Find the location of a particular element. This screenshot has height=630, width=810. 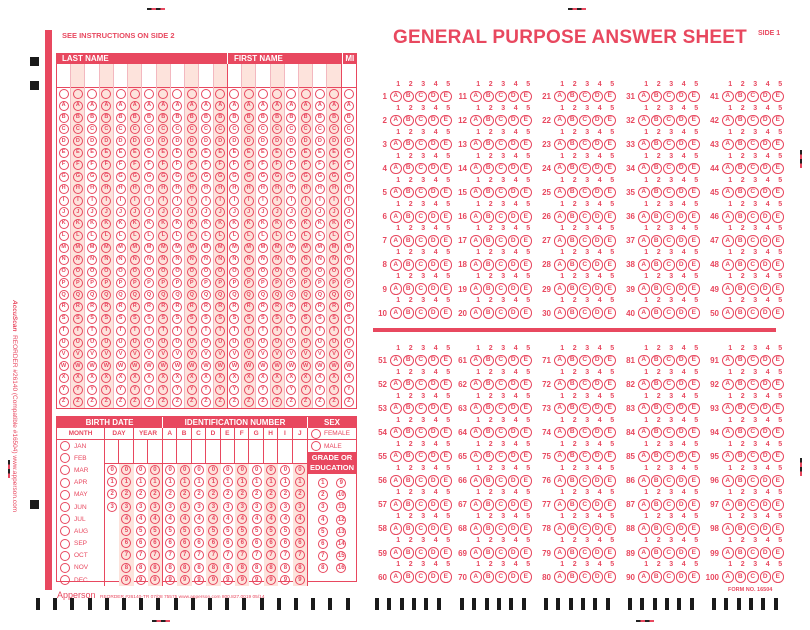

name-bubble-D: D is located at coordinates (191, 141).